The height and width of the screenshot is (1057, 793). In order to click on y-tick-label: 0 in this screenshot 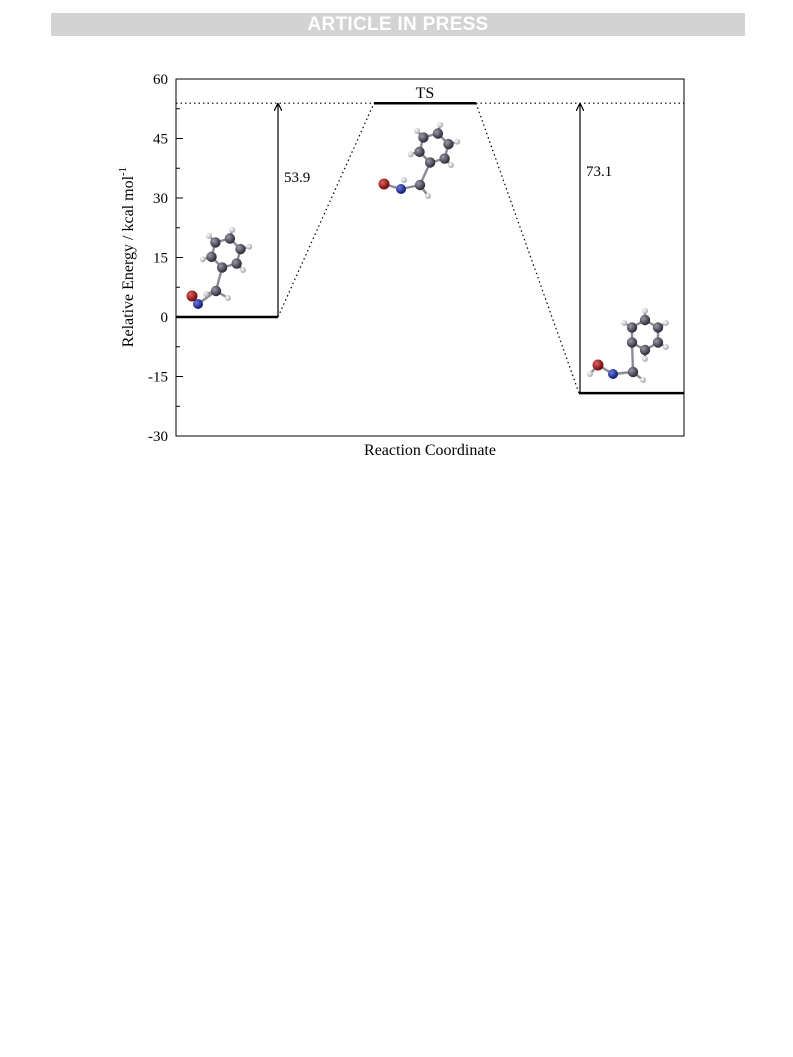, I will do `click(165, 318)`.